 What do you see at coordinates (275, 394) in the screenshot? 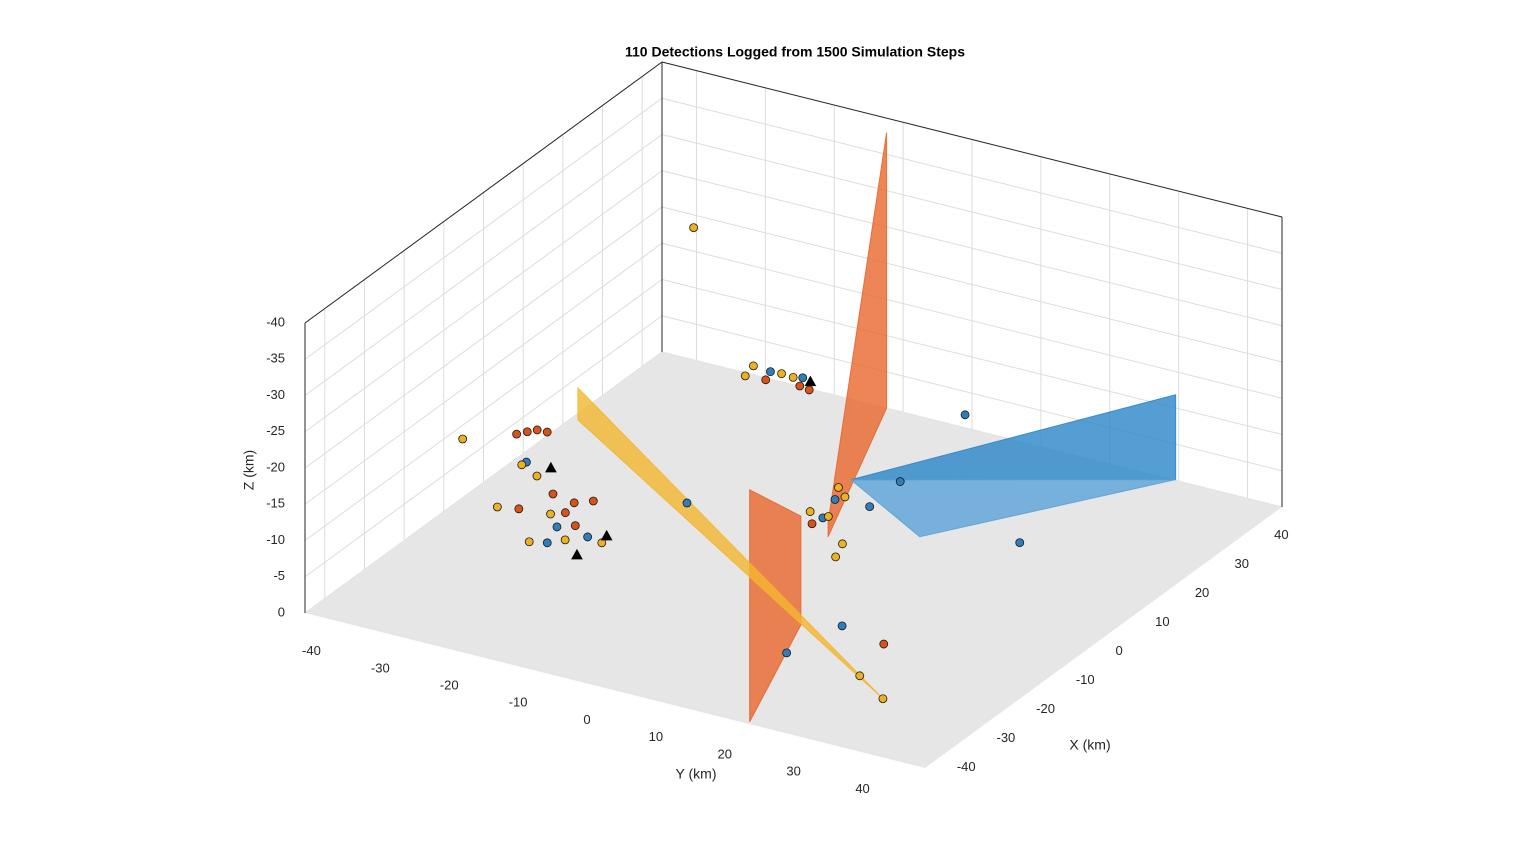
I see `z-tick-label: -30` at bounding box center [275, 394].